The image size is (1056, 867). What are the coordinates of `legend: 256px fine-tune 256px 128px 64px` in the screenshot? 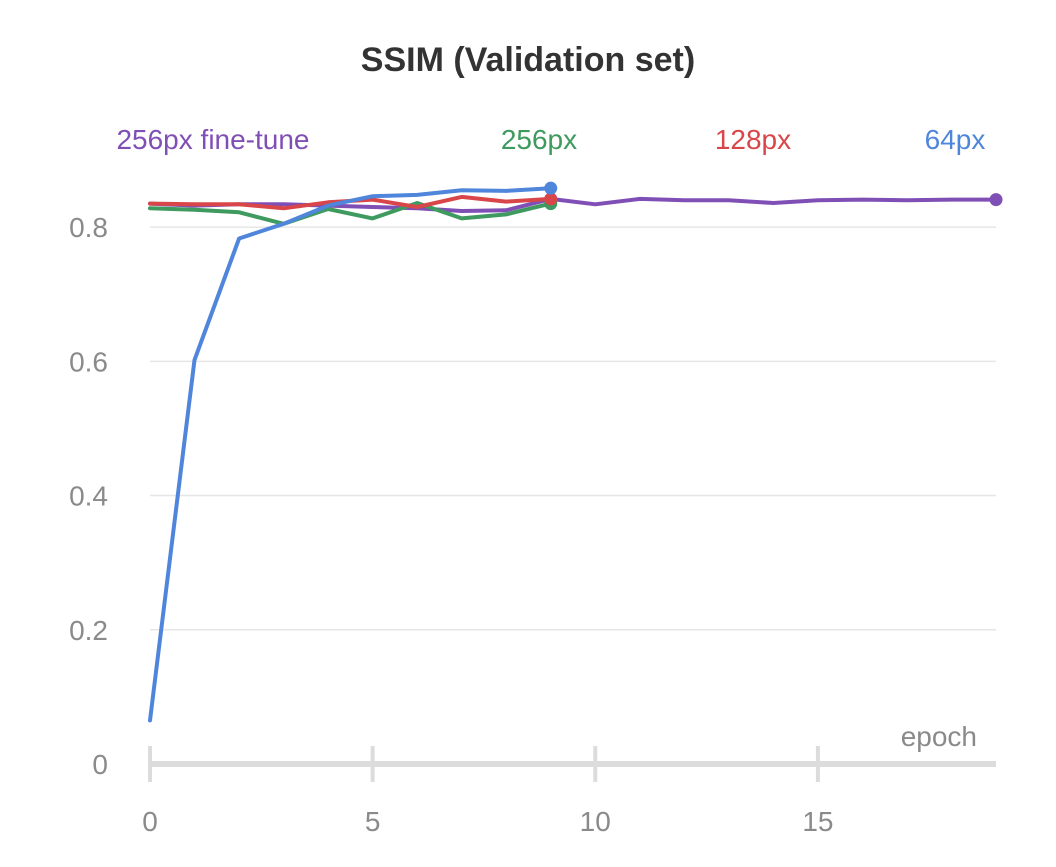 It's located at (550, 139).